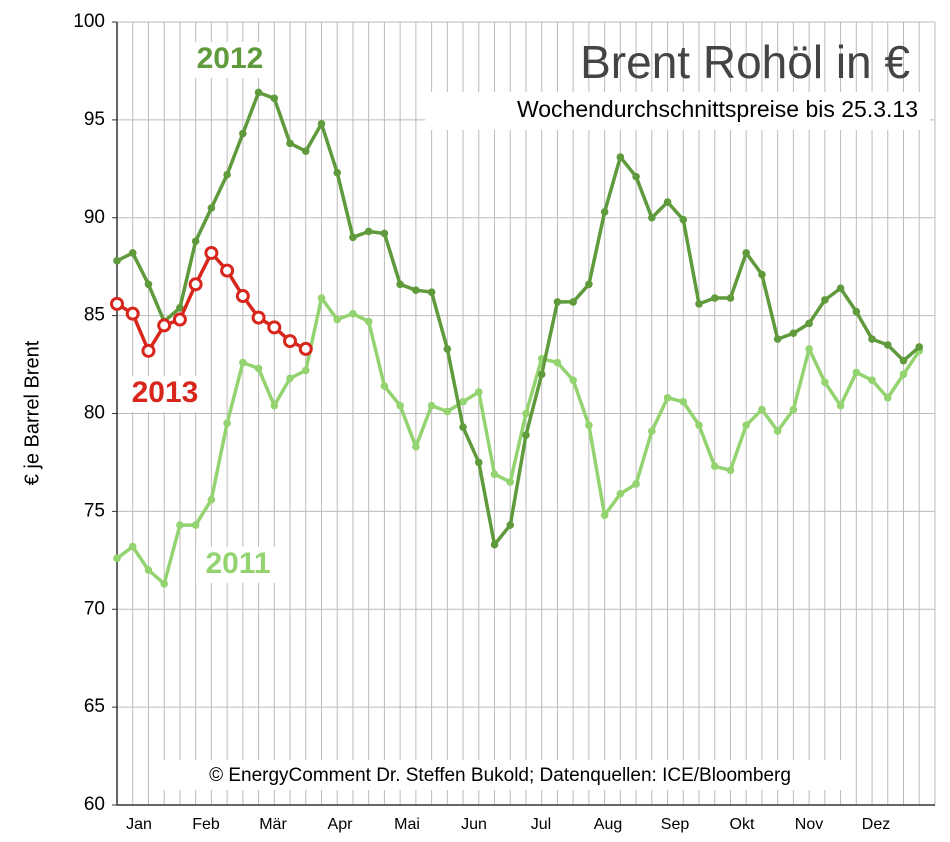 The image size is (950, 842). I want to click on x-tick-label: Mär, so click(273, 824).